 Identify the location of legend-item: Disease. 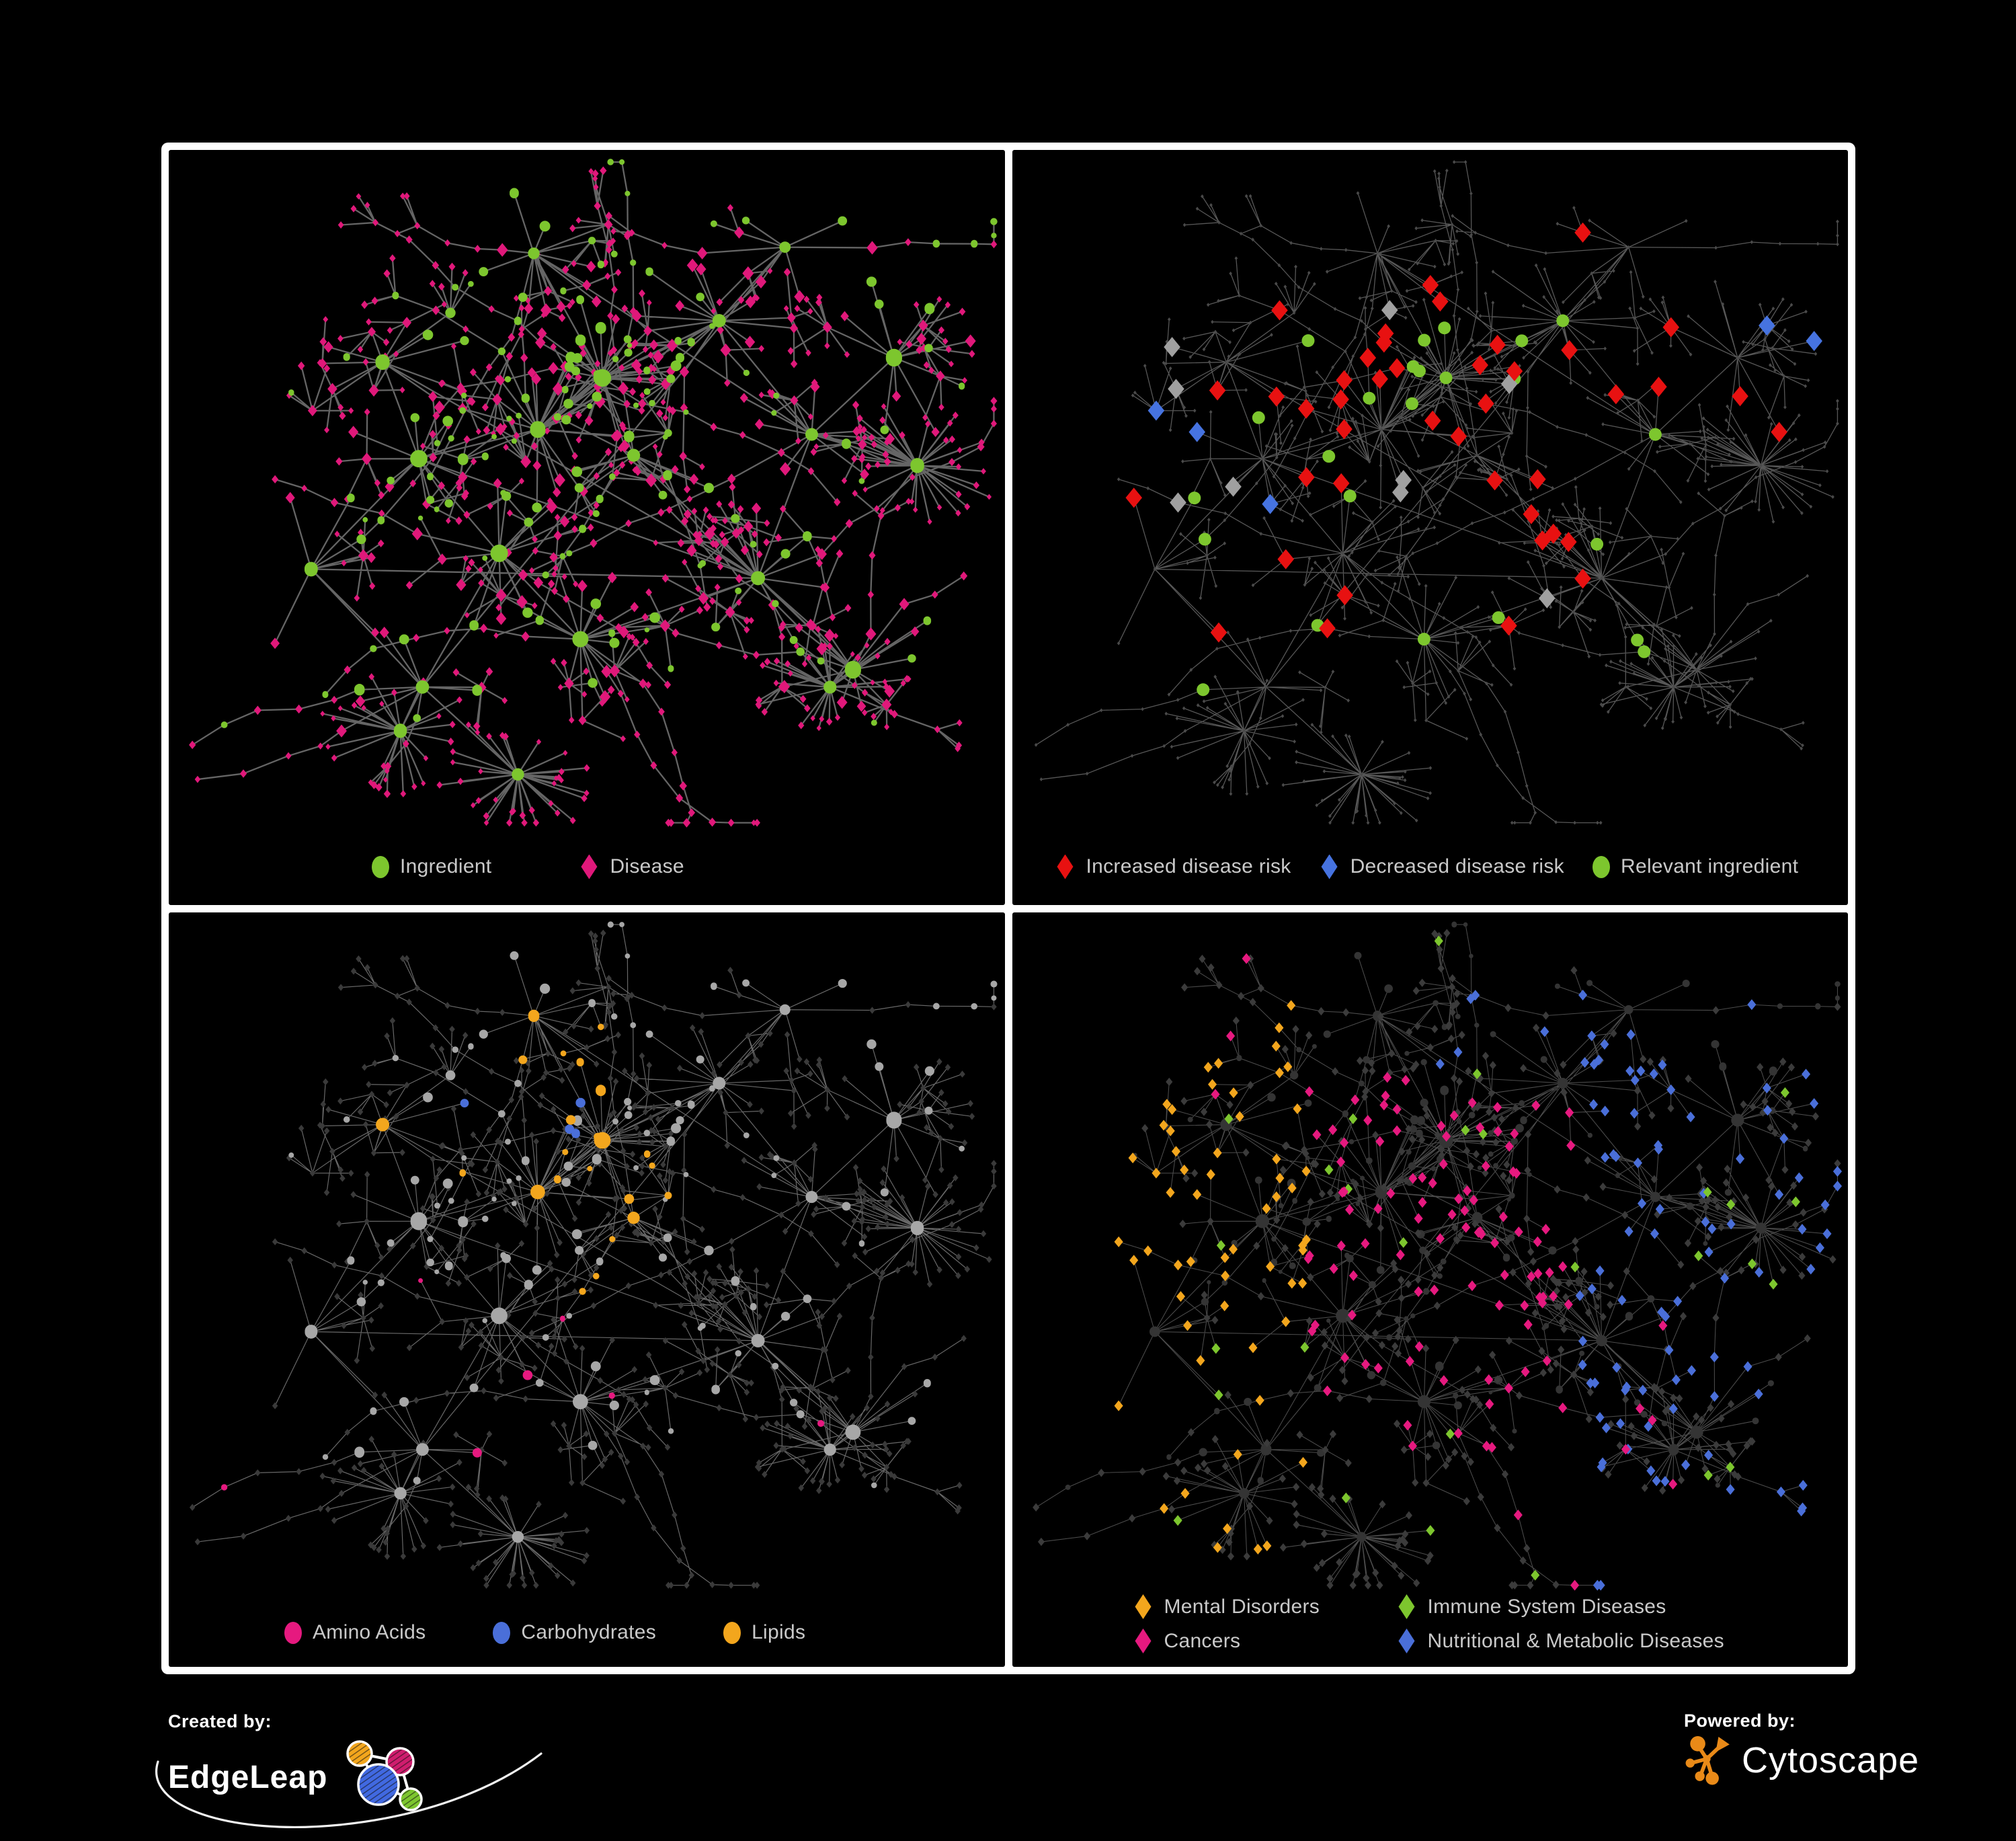
(631, 866).